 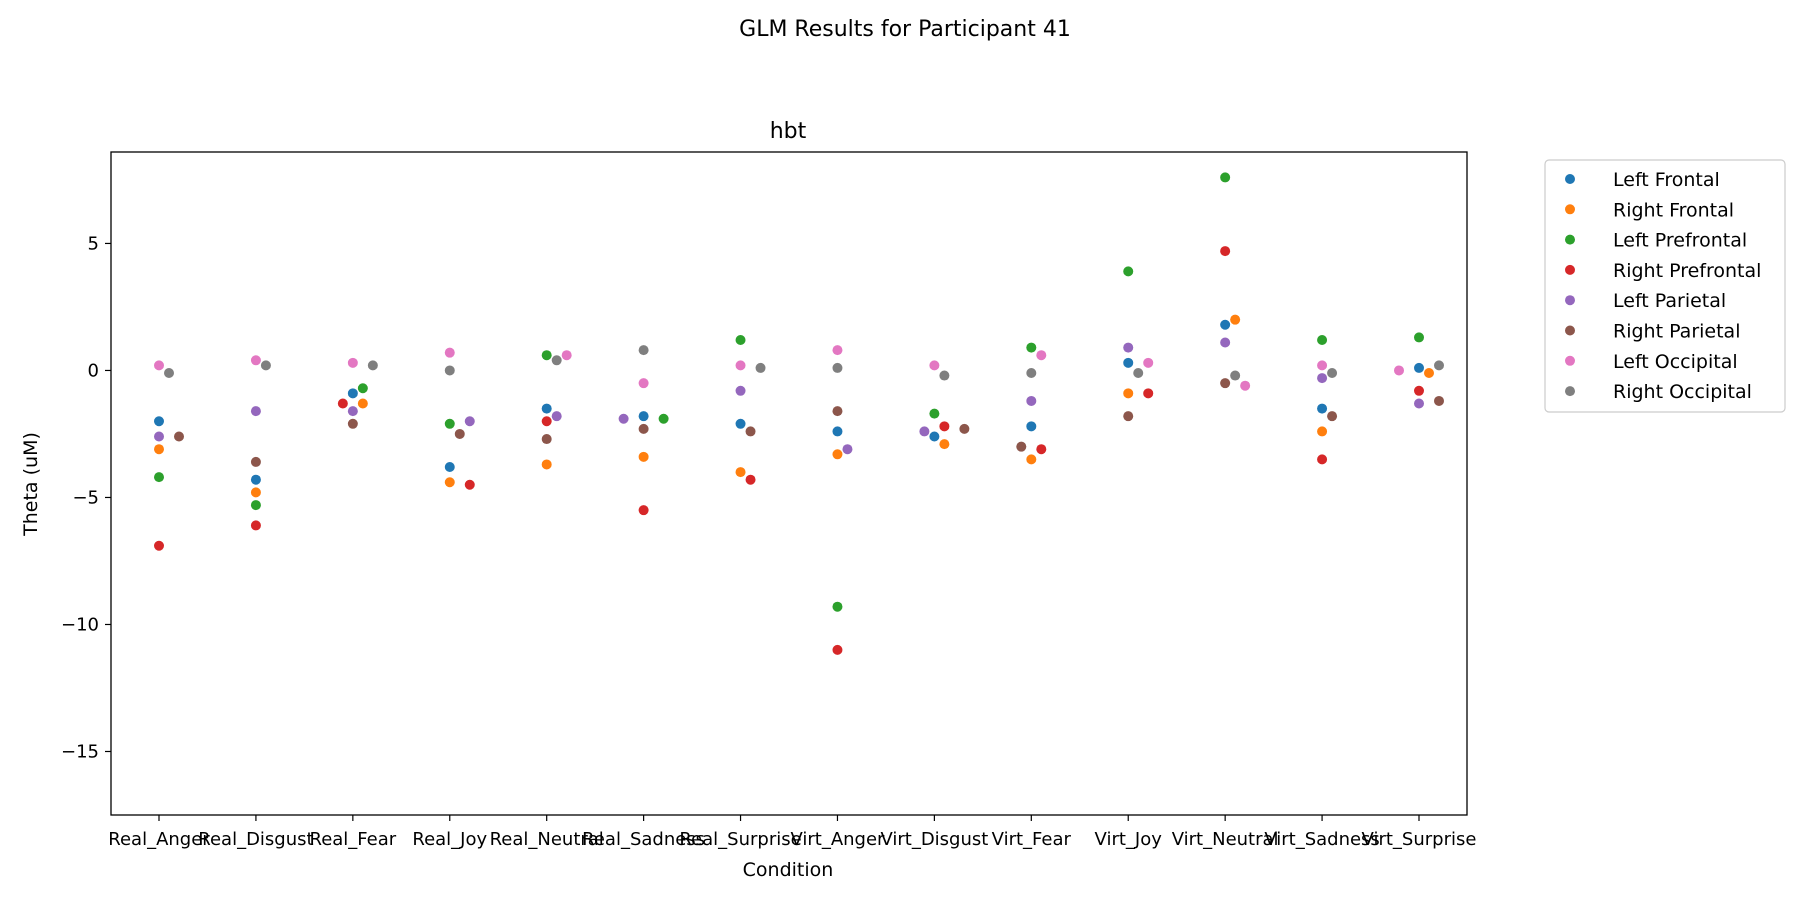 What do you see at coordinates (353, 839) in the screenshot?
I see `x-tick-label: Real_Fear` at bounding box center [353, 839].